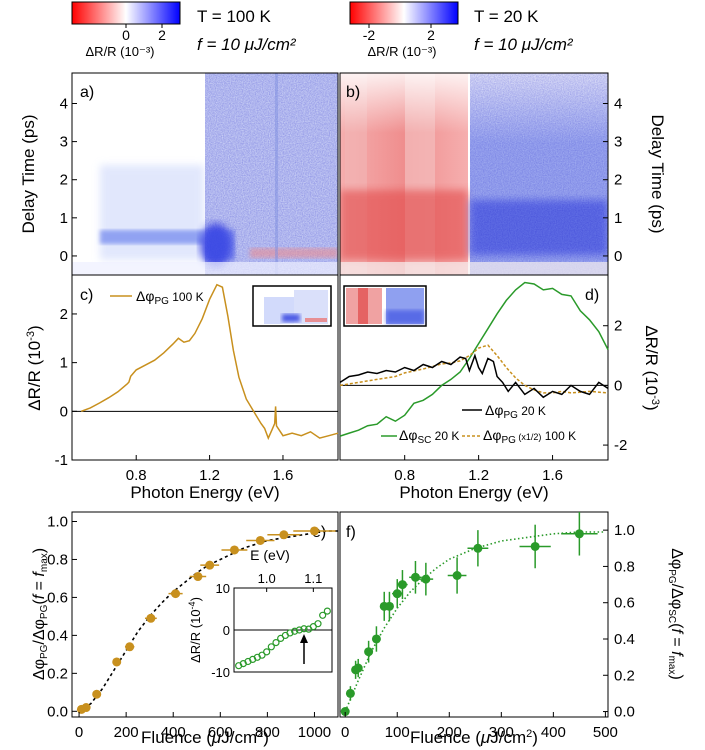 The width and height of the screenshot is (705, 750). I want to click on panel-e-inset-ytick-2: -10, so click(220, 672).